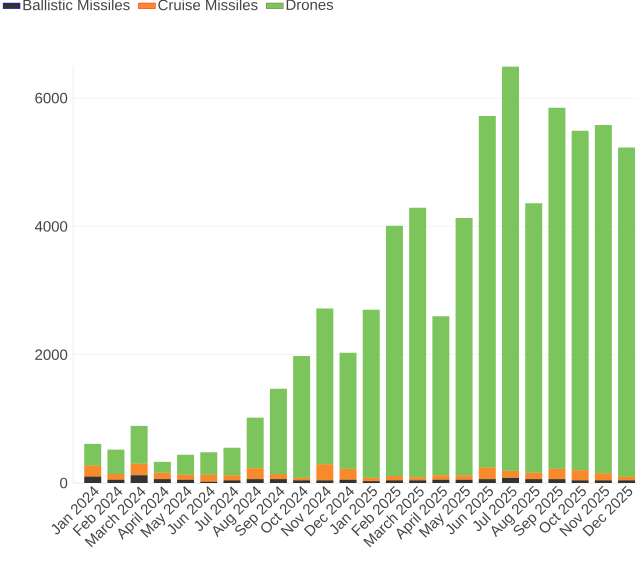  What do you see at coordinates (51, 354) in the screenshot?
I see `y-tick-label: 2000` at bounding box center [51, 354].